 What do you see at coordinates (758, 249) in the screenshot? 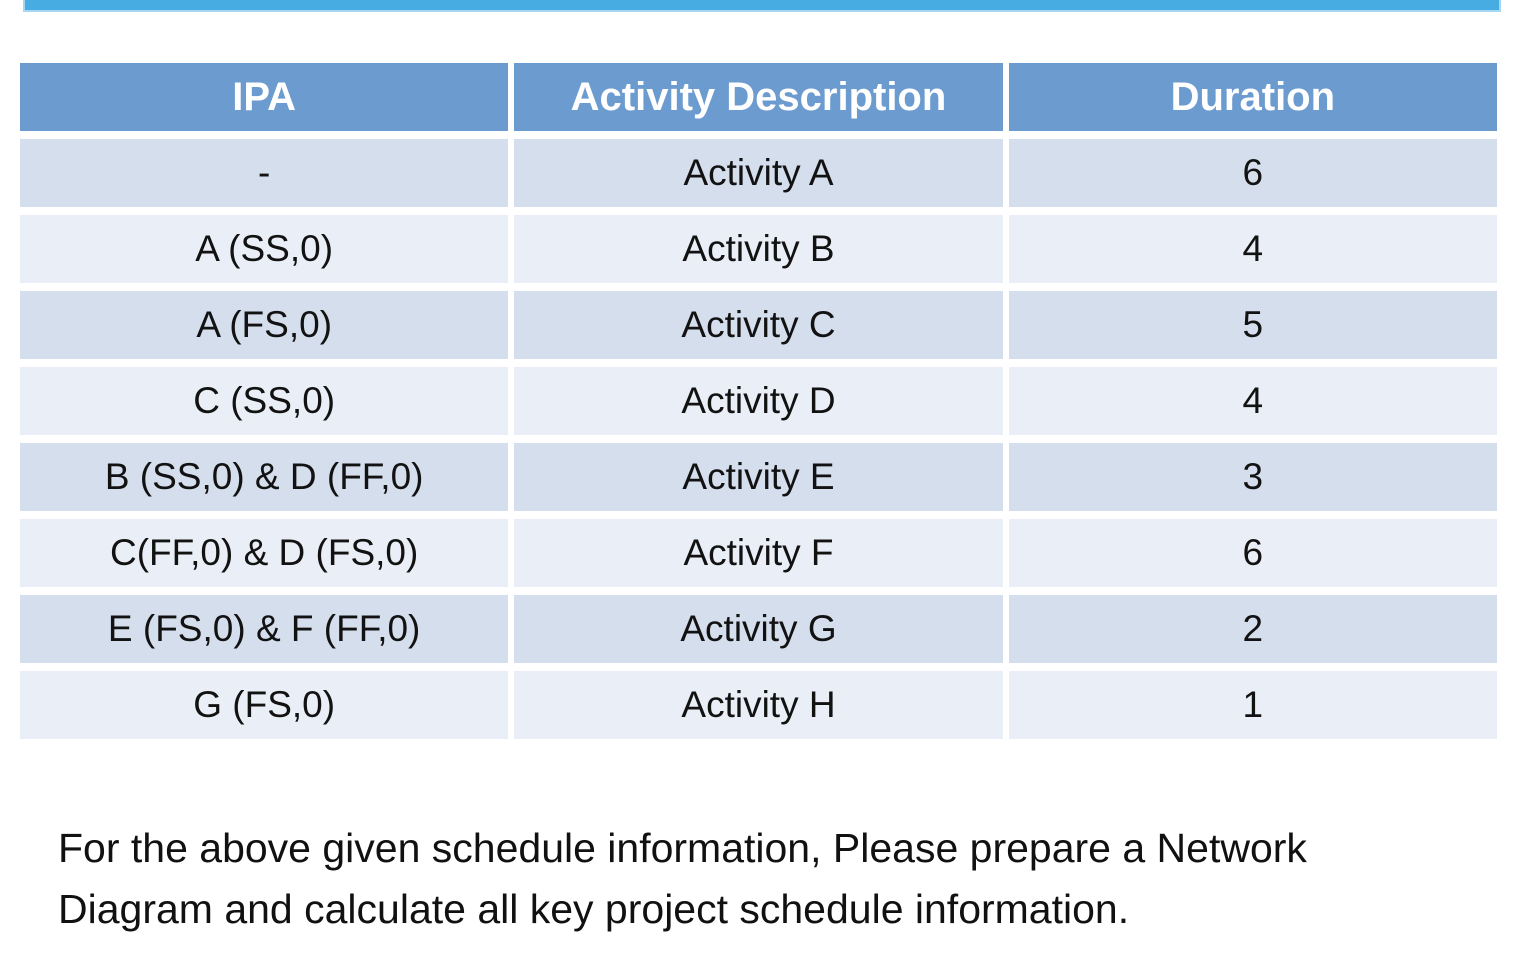
I see `table-cell-description: Activity B` at bounding box center [758, 249].